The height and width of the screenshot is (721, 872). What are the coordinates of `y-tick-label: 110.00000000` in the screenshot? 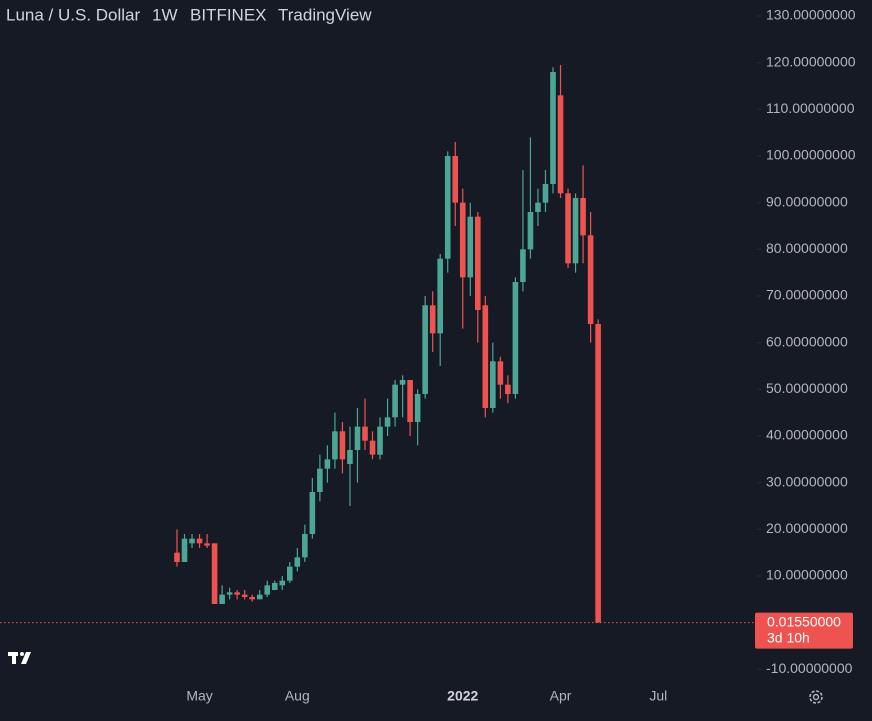 It's located at (810, 108).